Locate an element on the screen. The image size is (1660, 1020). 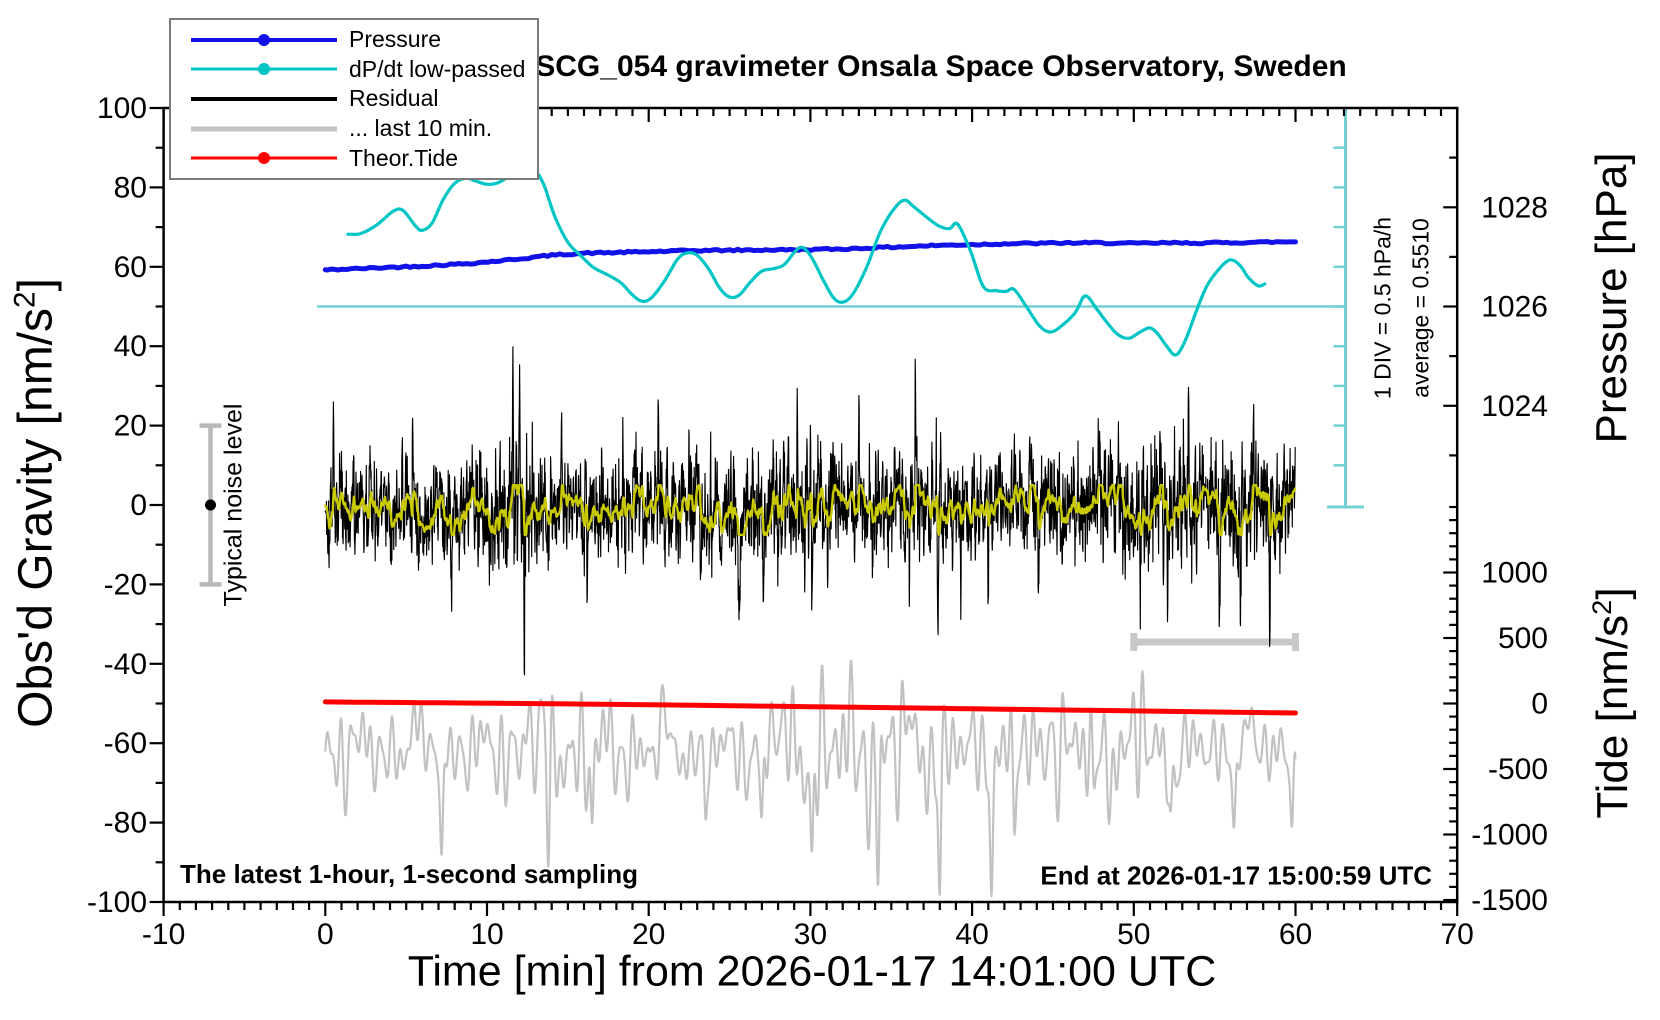
pressure-axis-title: Pressure [hPa] is located at coordinates (1611, 298).